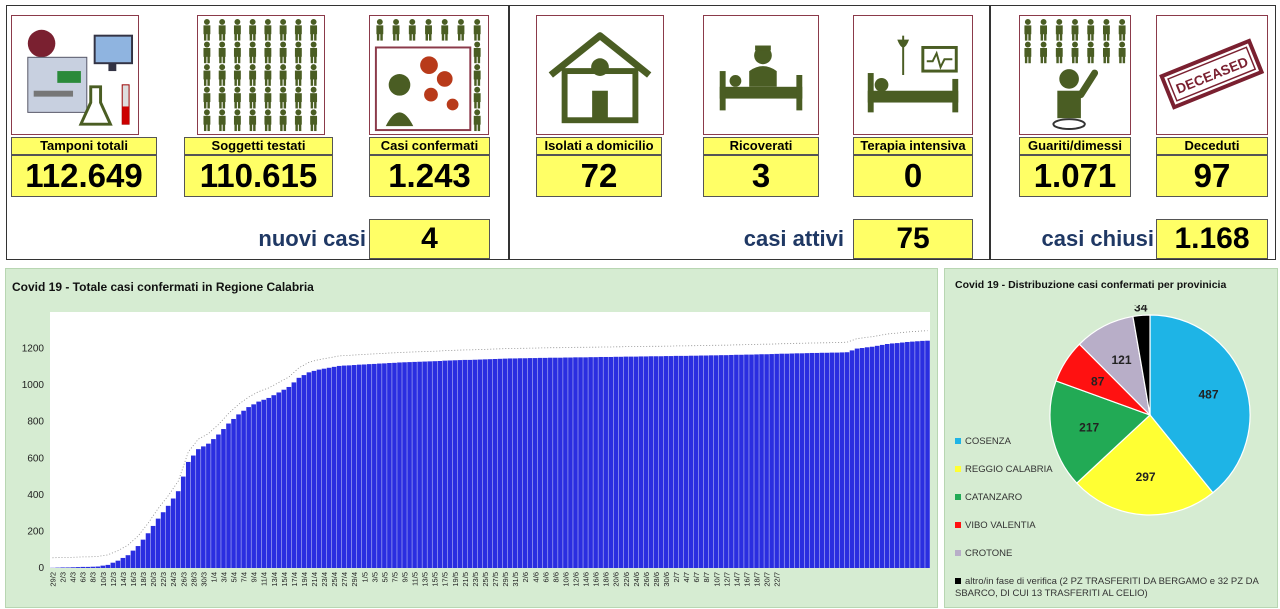 This screenshot has width=1280, height=609. I want to click on stat-value-soggetti: 110.615, so click(258, 176).